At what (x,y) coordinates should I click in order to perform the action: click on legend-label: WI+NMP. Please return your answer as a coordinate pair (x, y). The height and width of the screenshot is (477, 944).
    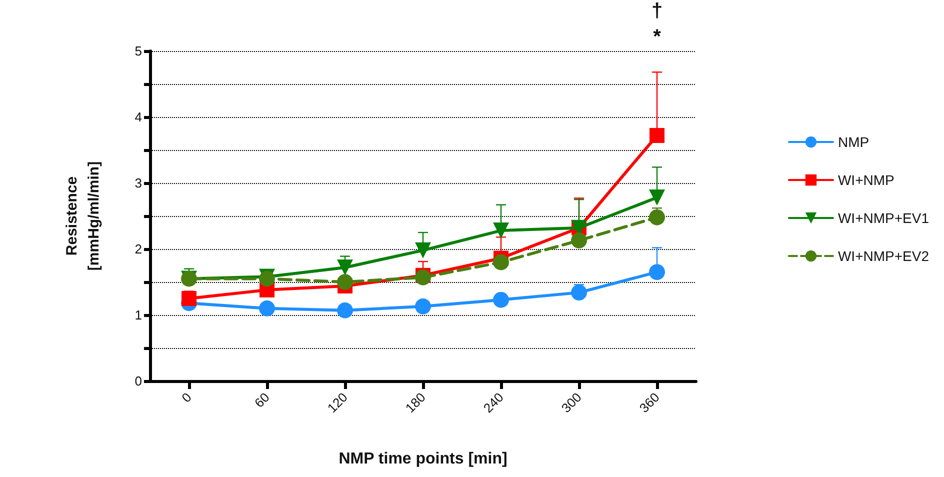
    Looking at the image, I should click on (866, 180).